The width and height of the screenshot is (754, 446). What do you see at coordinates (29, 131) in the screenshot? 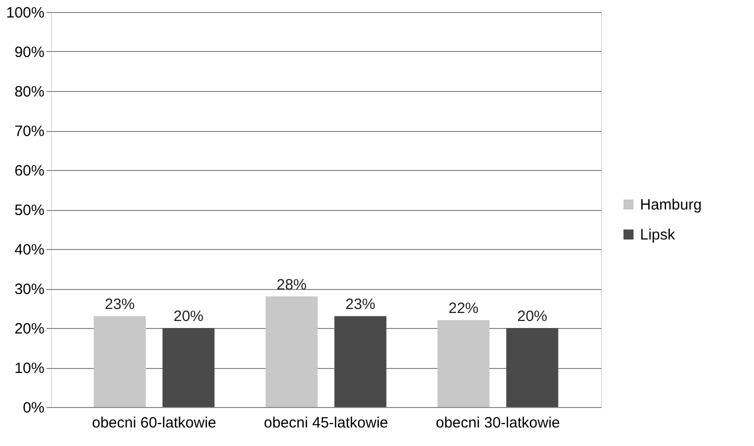
I see `y-tick-label: 70%` at bounding box center [29, 131].